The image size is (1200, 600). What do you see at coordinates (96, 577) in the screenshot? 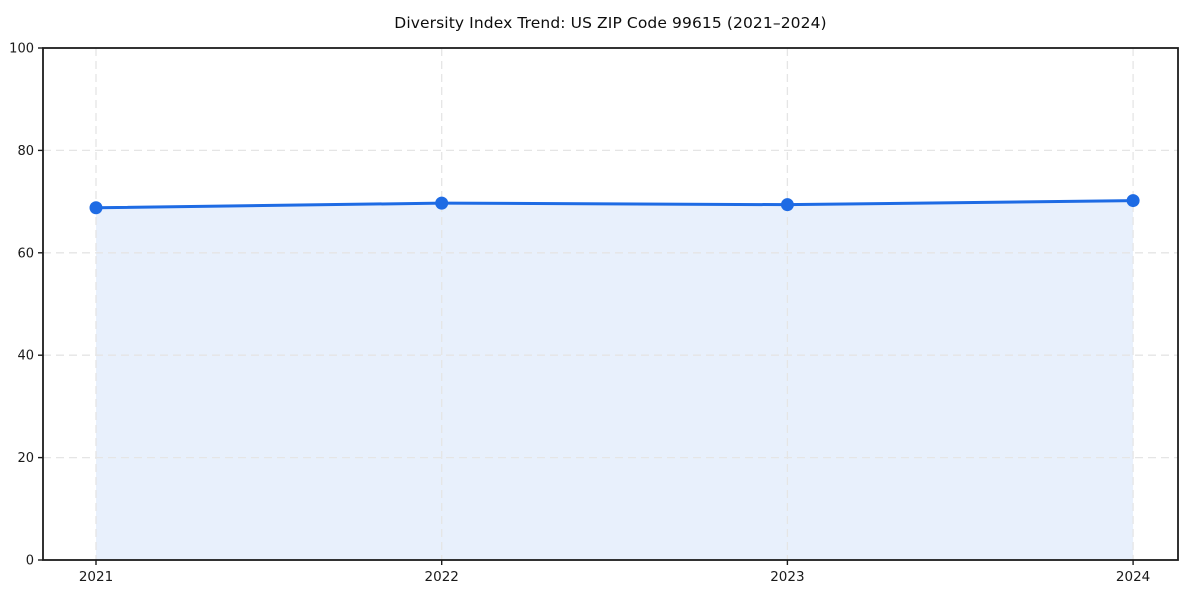
I see `x-tick-label-2021: 2021` at bounding box center [96, 577].